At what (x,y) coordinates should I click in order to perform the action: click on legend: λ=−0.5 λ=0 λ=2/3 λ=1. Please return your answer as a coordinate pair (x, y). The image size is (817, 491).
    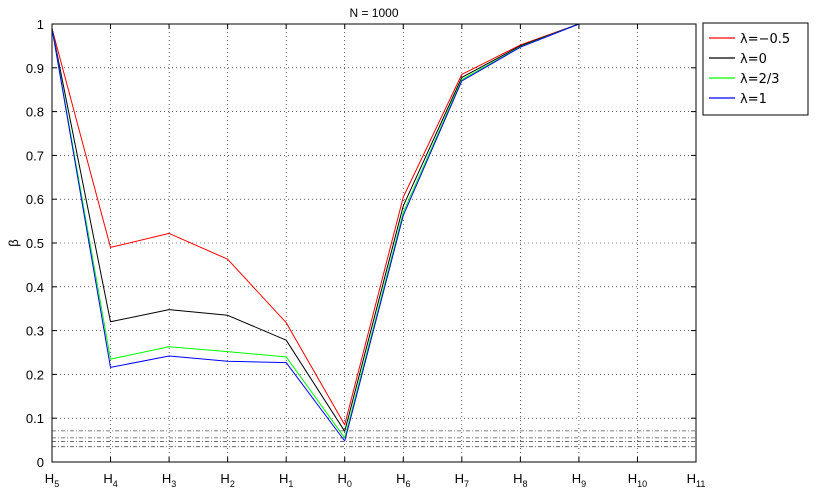
    Looking at the image, I should click on (755, 69).